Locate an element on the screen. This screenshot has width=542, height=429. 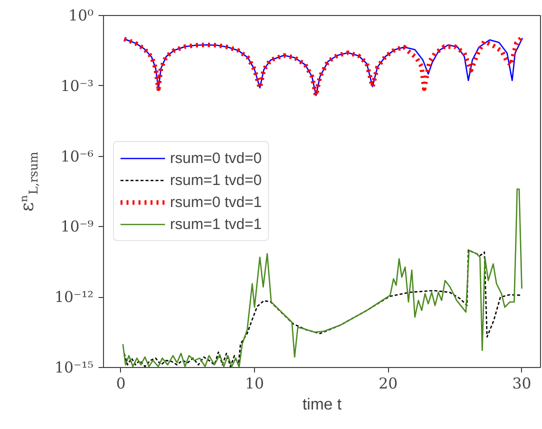
legend-label: rsum=1 tvd=1 is located at coordinates (216, 224).